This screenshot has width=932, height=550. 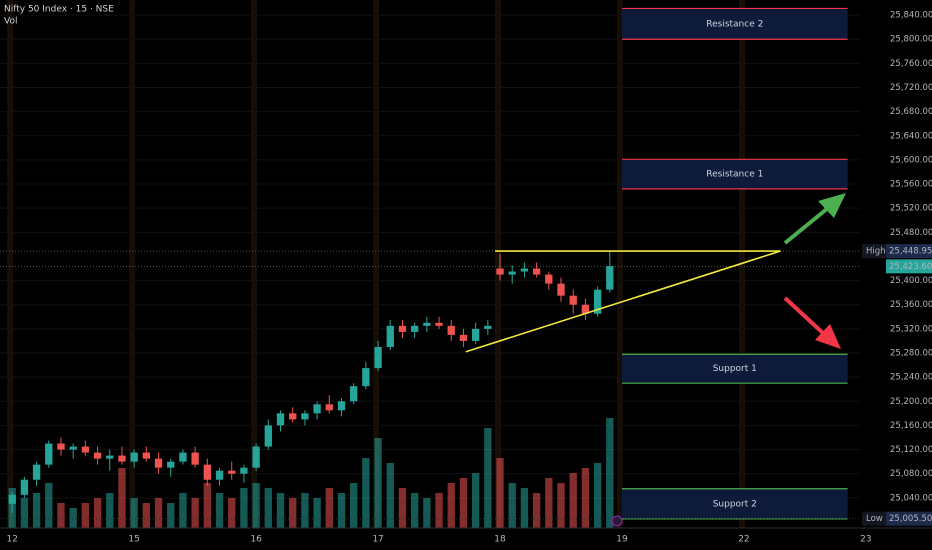 I want to click on x-tick-label: 15, so click(x=133, y=540).